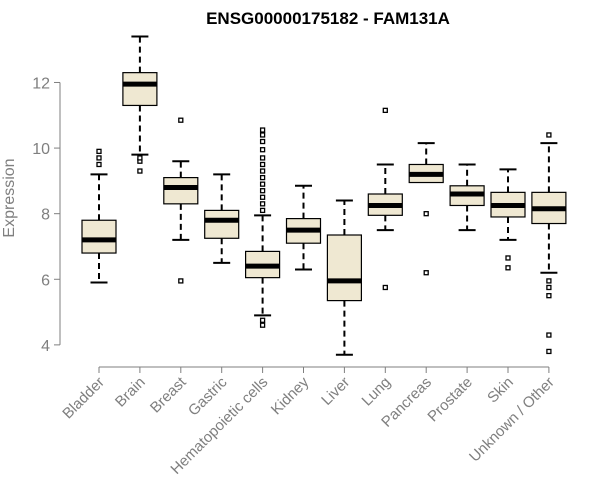  I want to click on box-breast, so click(181, 200).